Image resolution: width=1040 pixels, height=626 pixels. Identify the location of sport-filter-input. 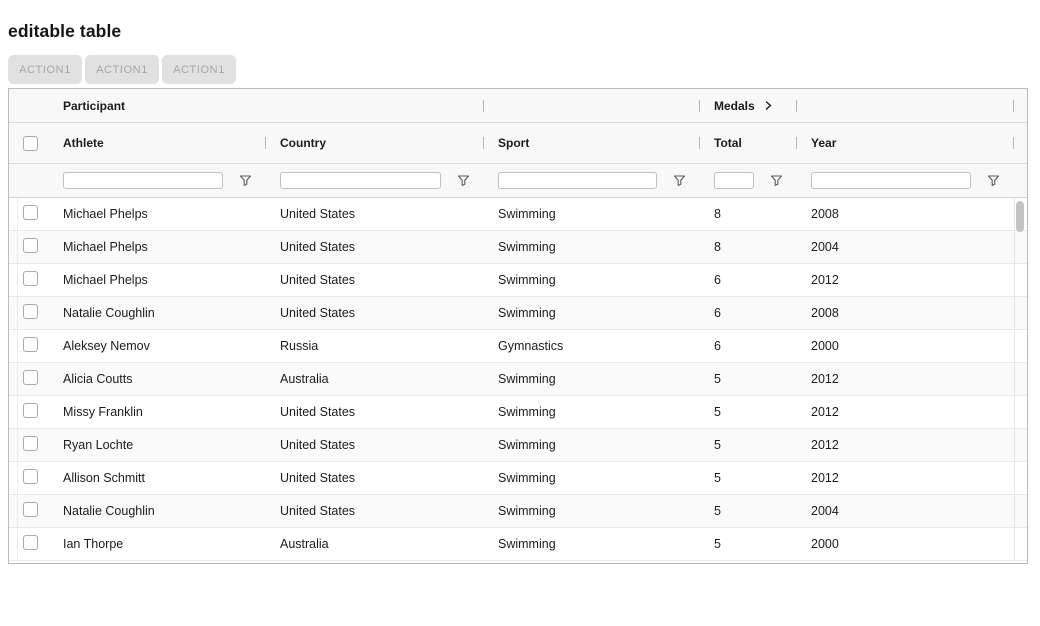
(577, 180).